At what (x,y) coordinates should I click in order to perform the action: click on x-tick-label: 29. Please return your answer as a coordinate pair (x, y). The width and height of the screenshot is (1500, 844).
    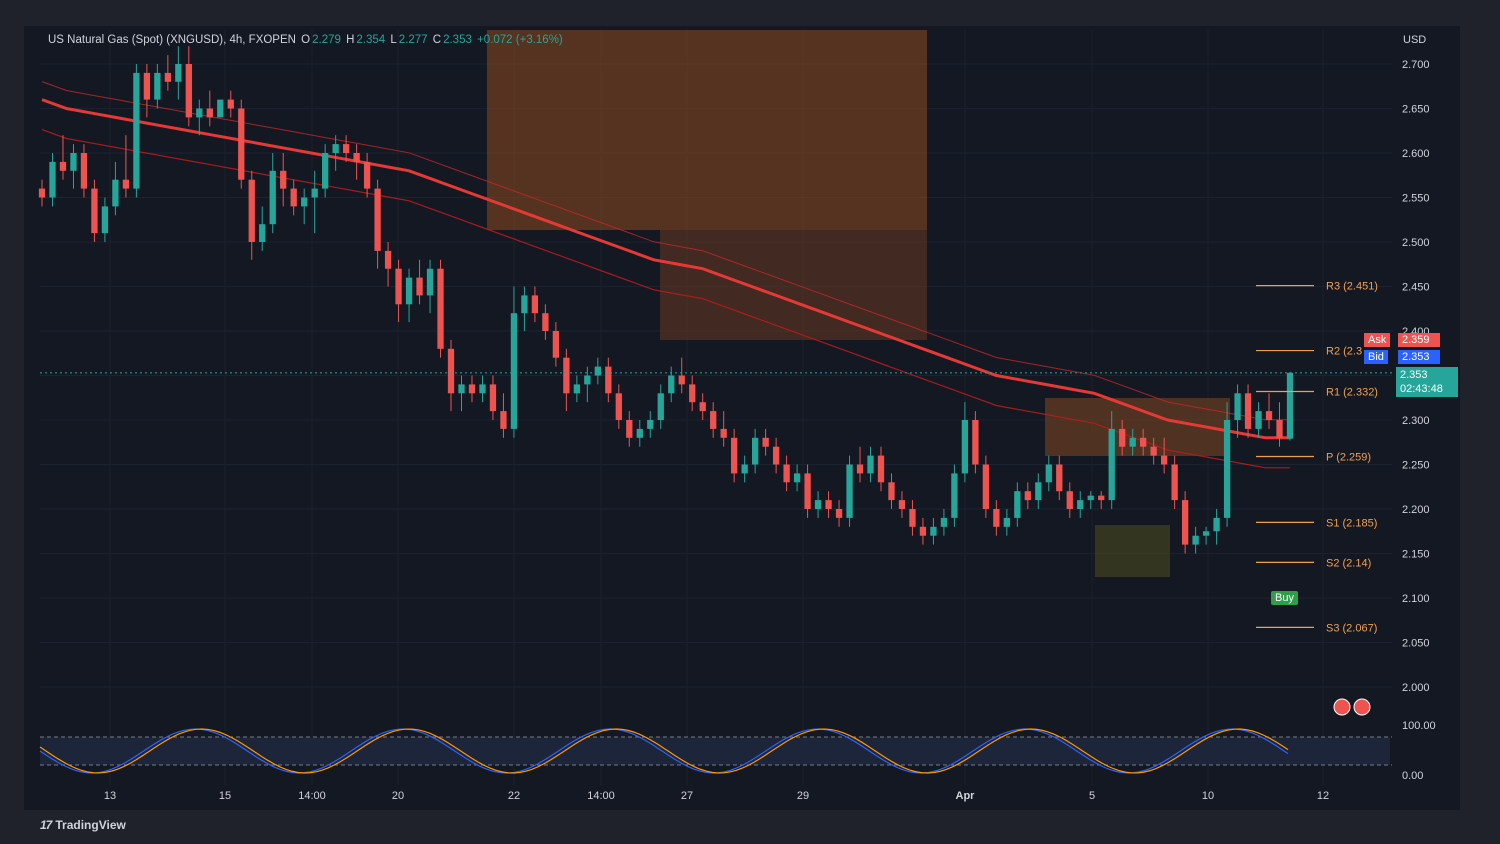
    Looking at the image, I should click on (803, 796).